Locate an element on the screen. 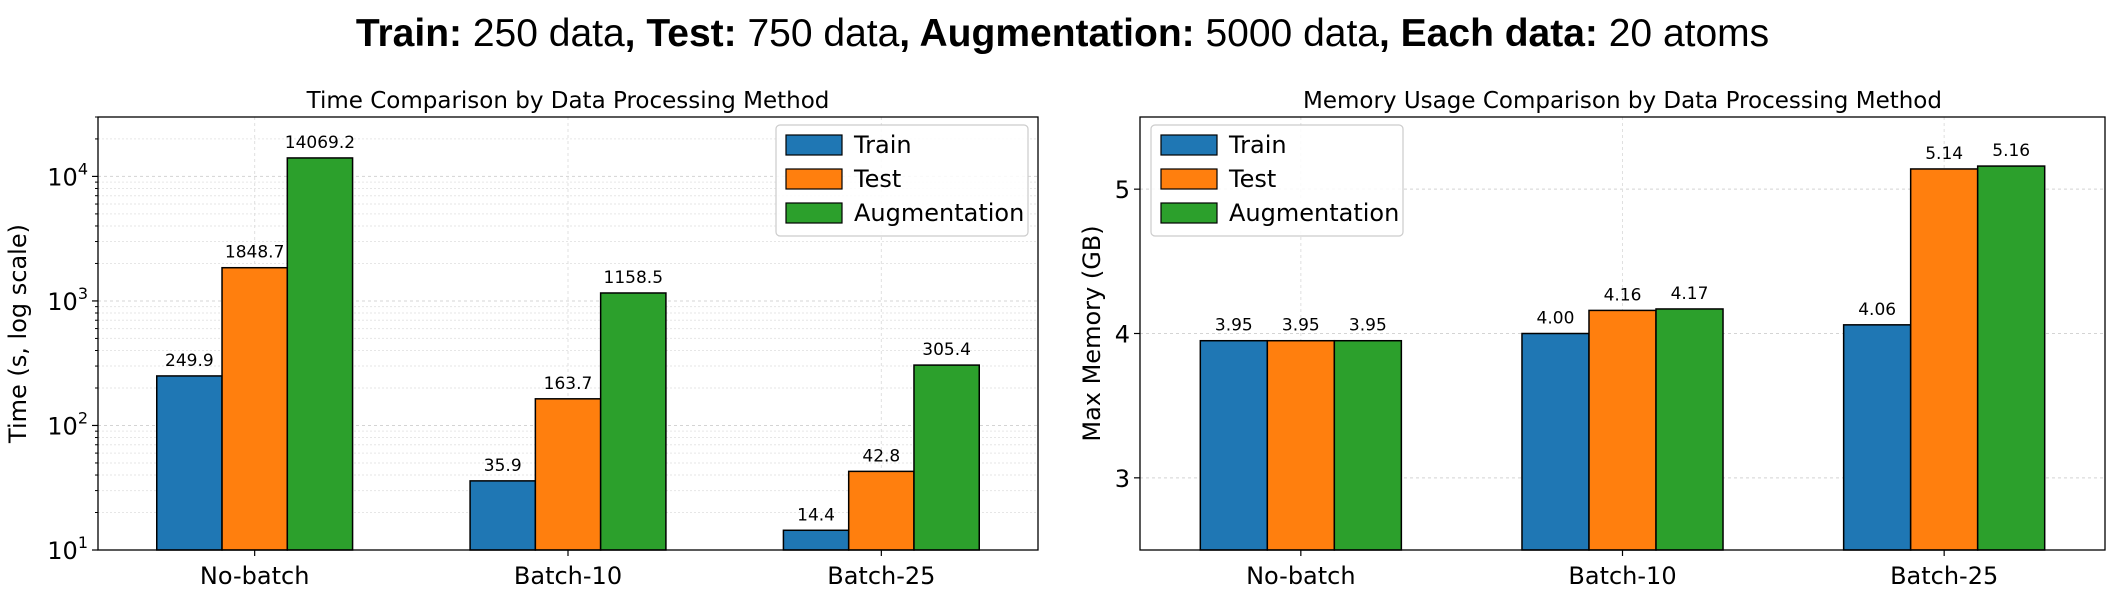  y-tick-label: 5 is located at coordinates (1122, 190).